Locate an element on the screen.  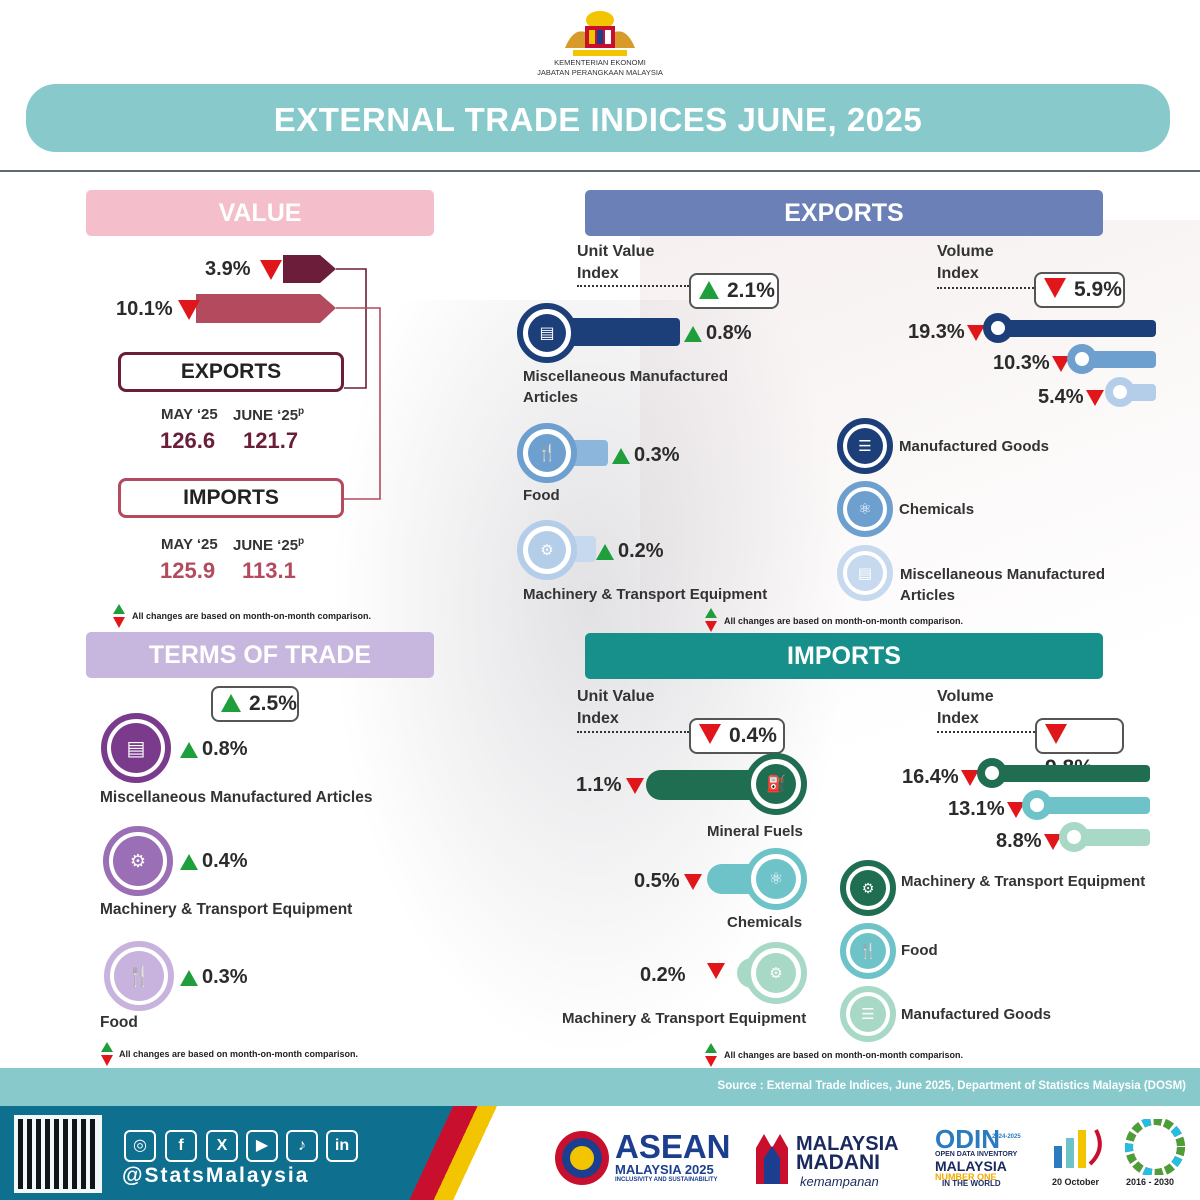
tot-food-change-text: 0.3% is located at coordinates (225, 977).